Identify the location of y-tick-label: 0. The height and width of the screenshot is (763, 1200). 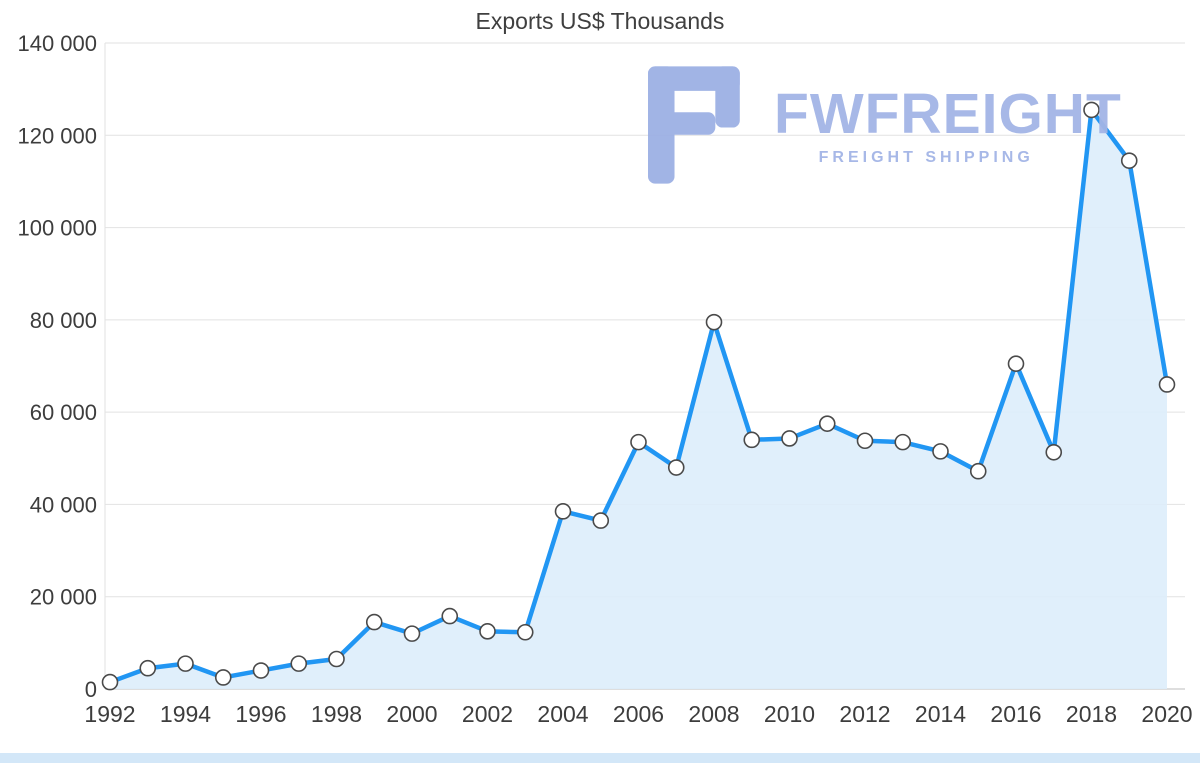
(91, 689).